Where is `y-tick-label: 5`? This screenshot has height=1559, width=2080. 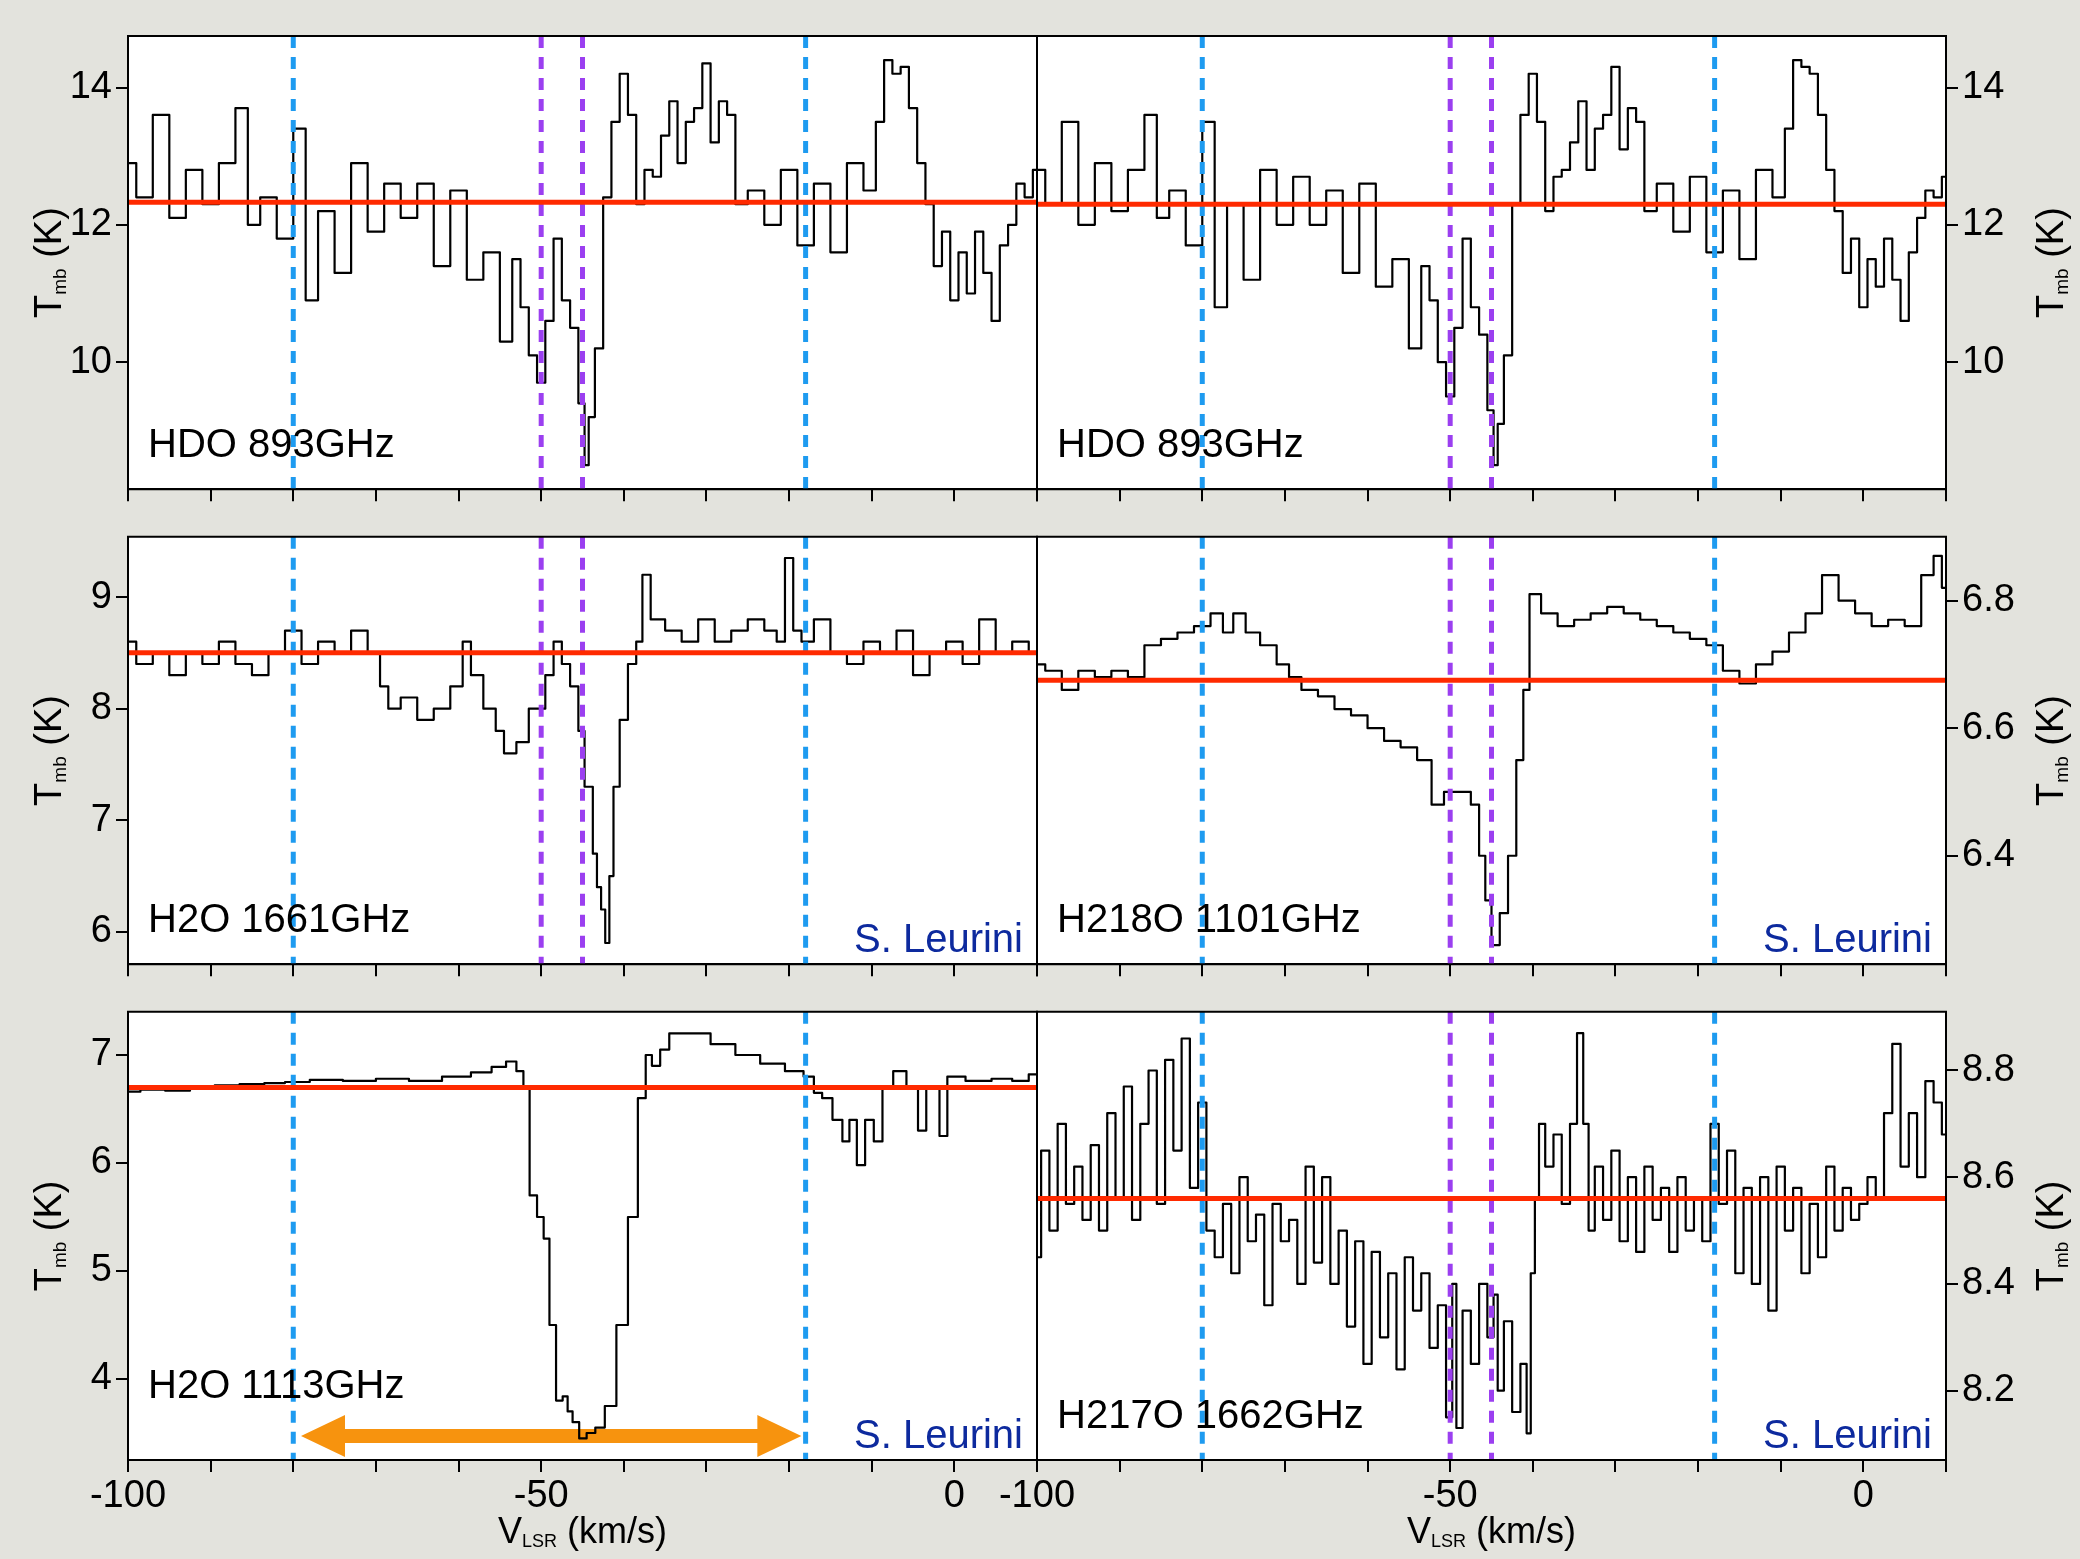
y-tick-label: 5 is located at coordinates (101, 1268).